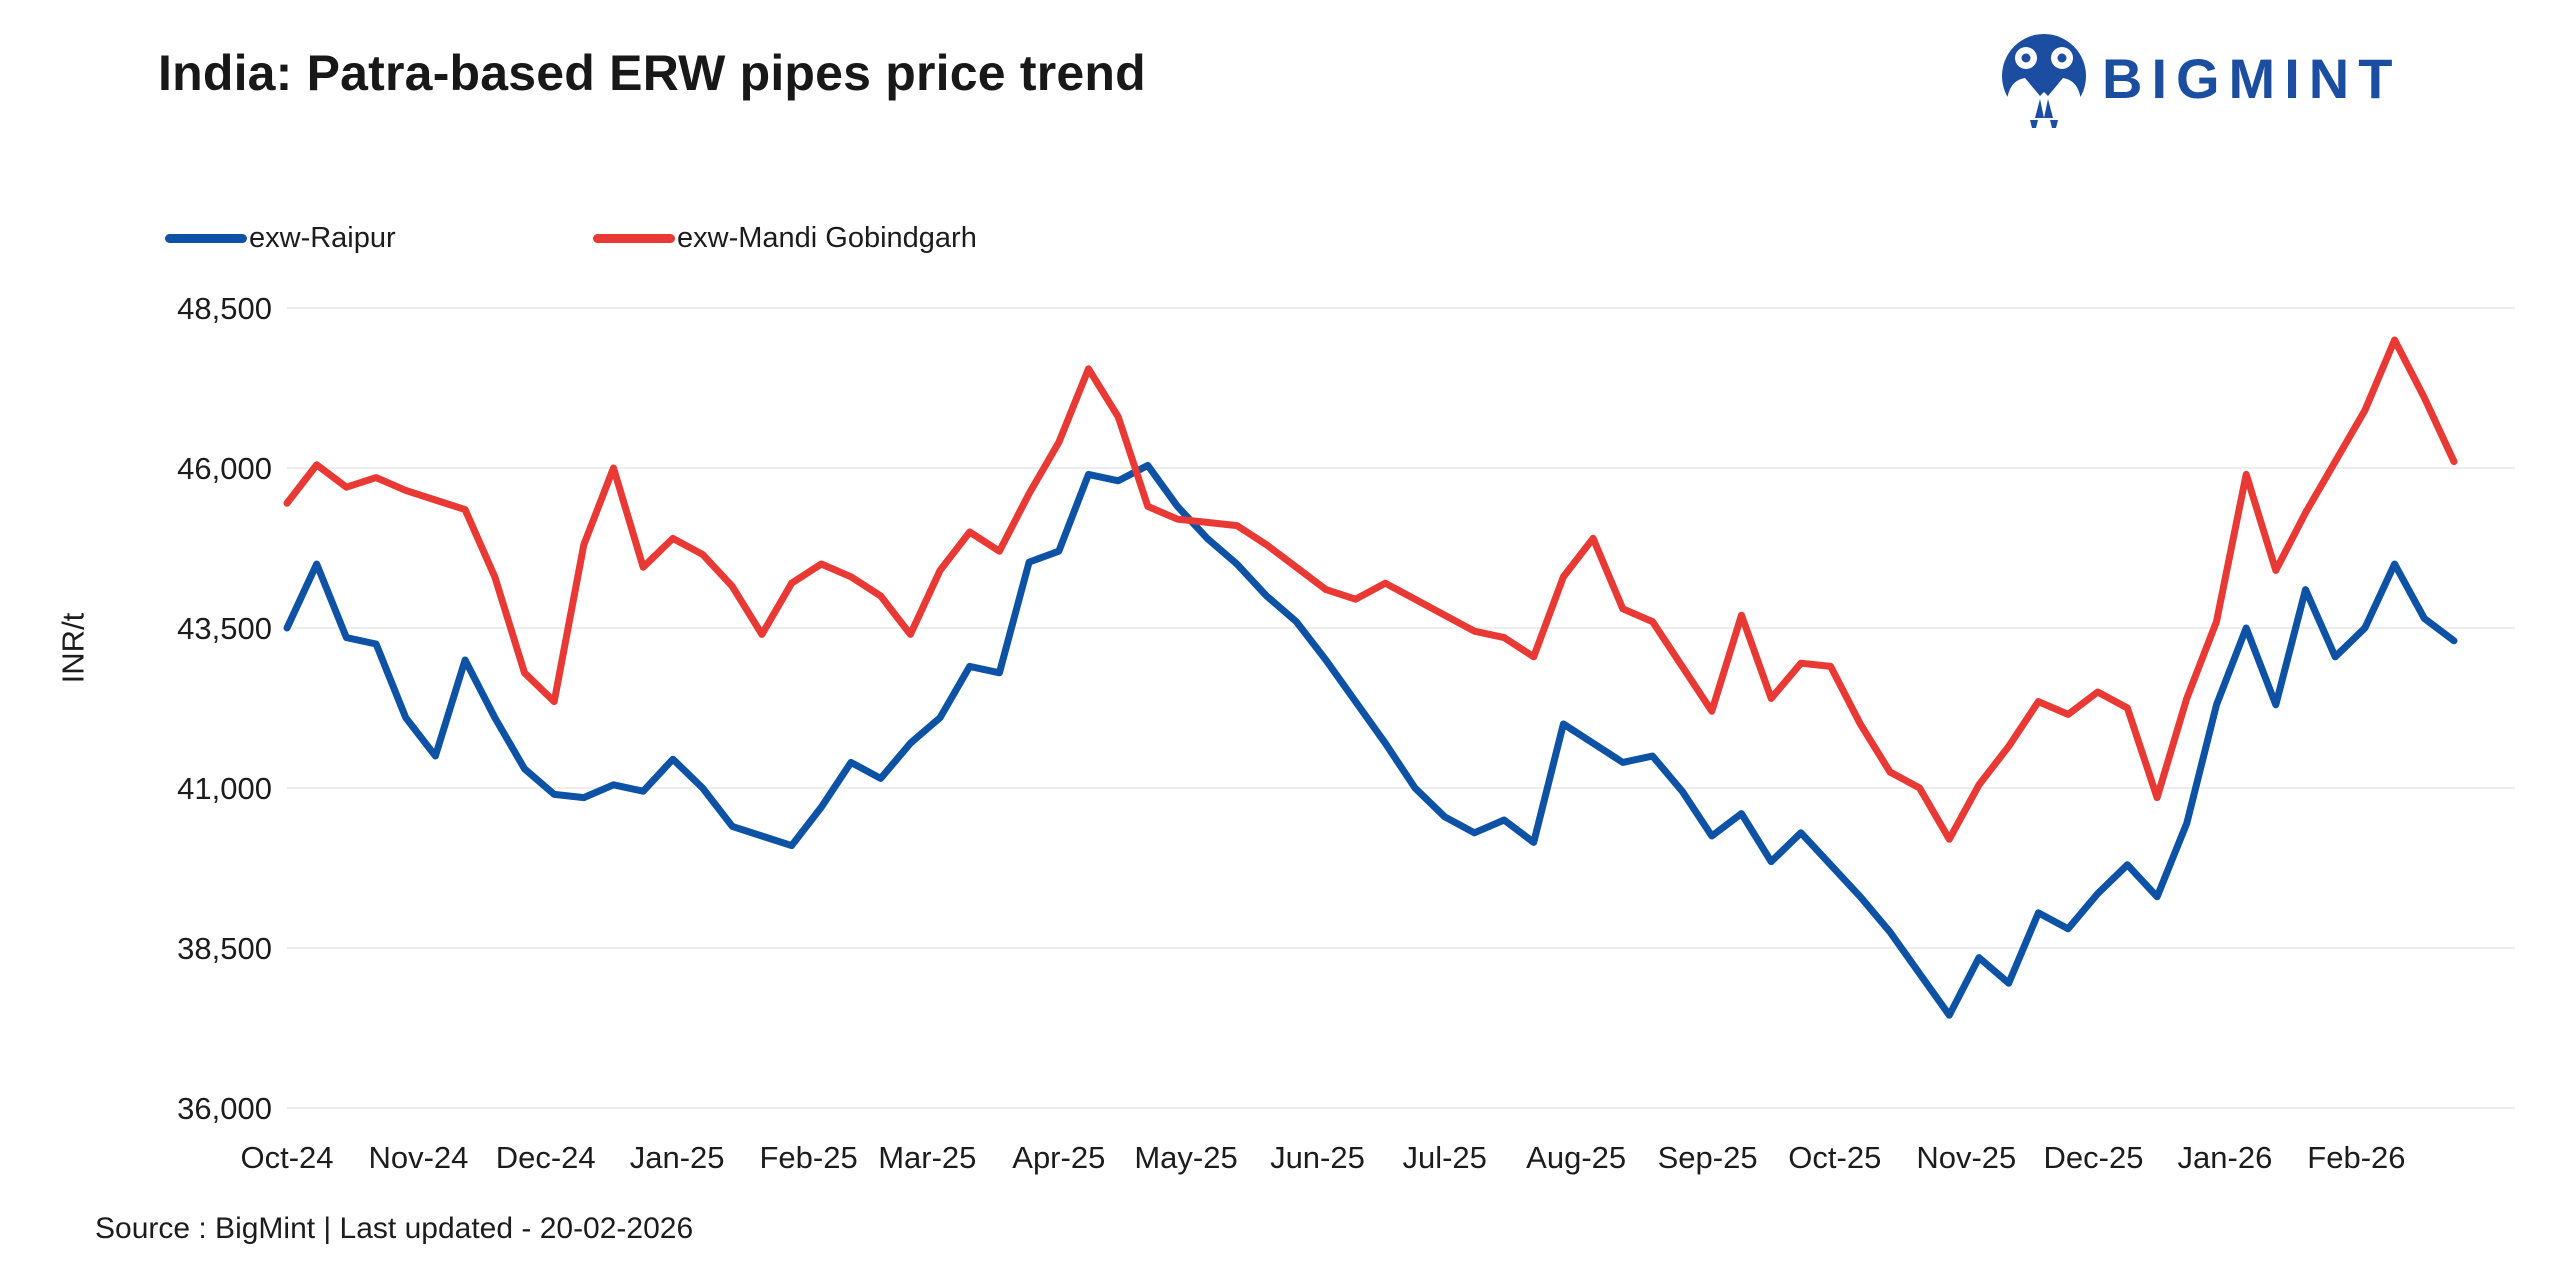 The image size is (2560, 1280). I want to click on svg-text: Jan-26, so click(2225, 1157).